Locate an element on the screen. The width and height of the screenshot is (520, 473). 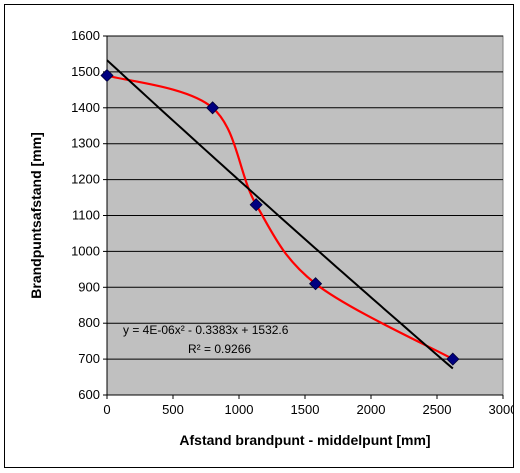
y-tick-label: 900 is located at coordinates (89, 286).